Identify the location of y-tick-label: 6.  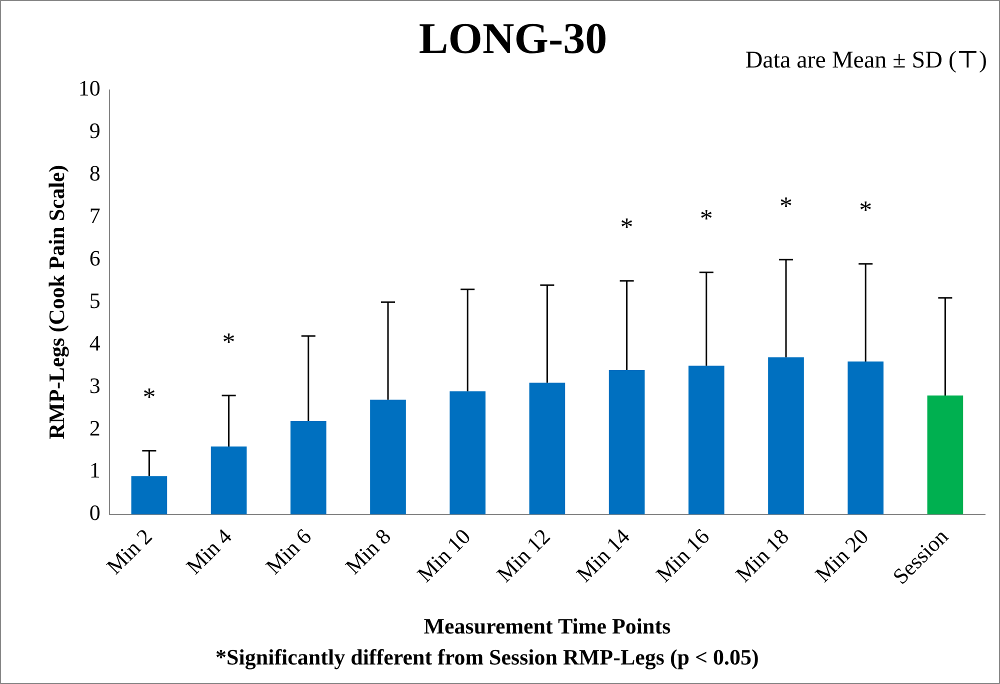
(94, 257).